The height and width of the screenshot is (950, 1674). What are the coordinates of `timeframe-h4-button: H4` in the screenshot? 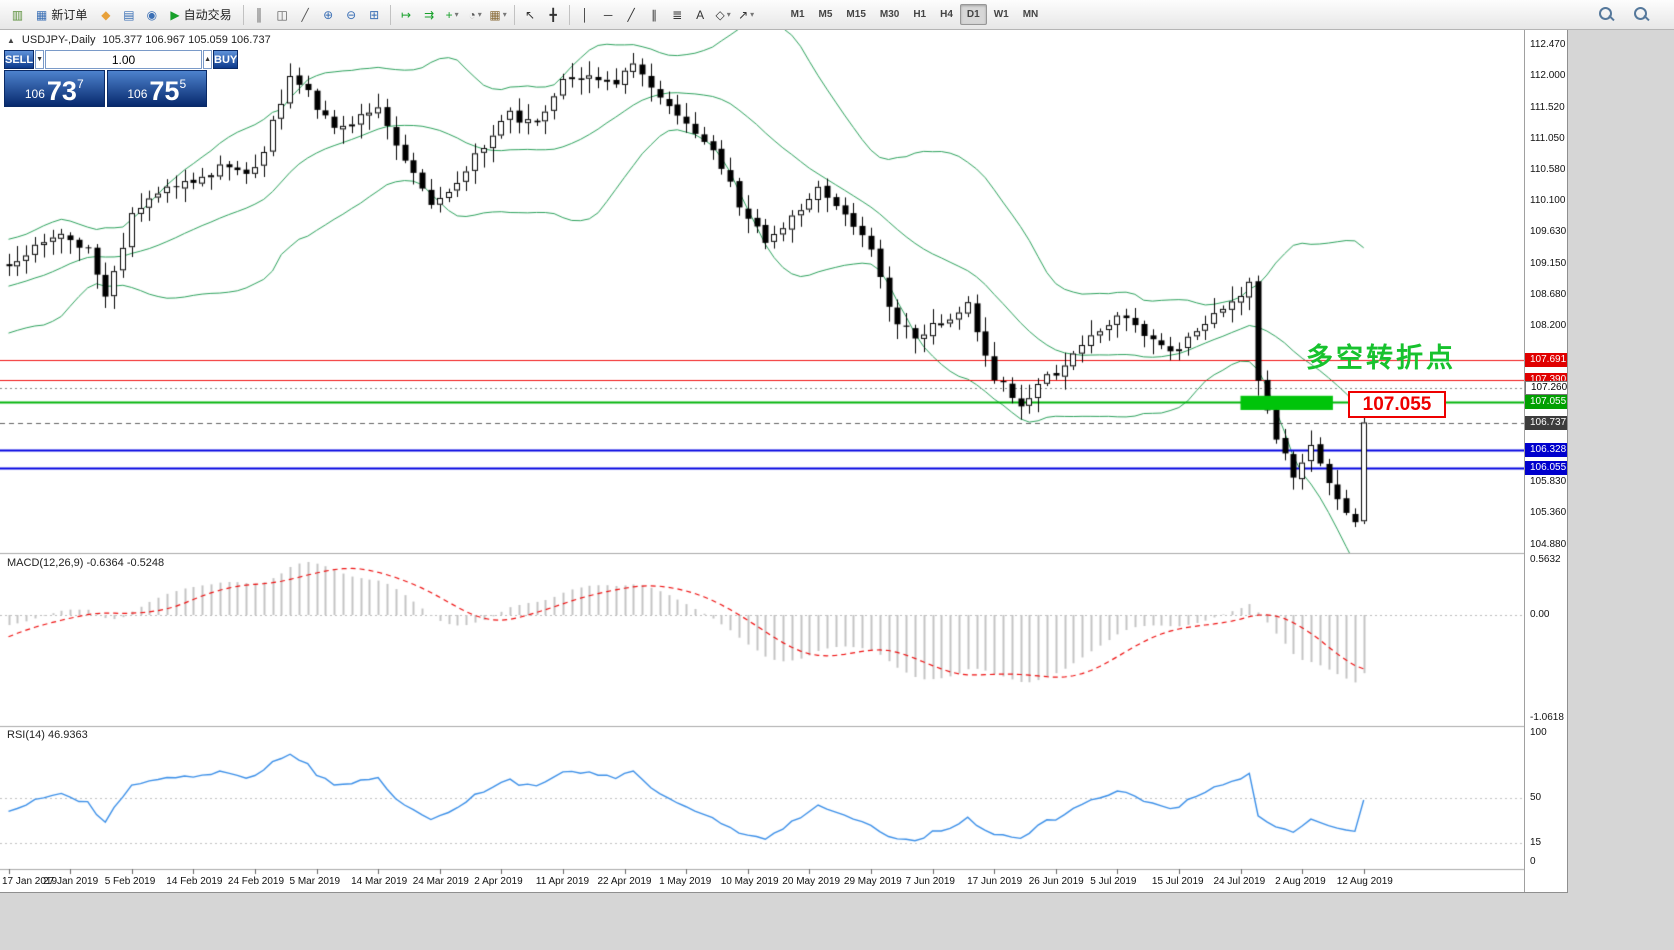 It's located at (946, 14).